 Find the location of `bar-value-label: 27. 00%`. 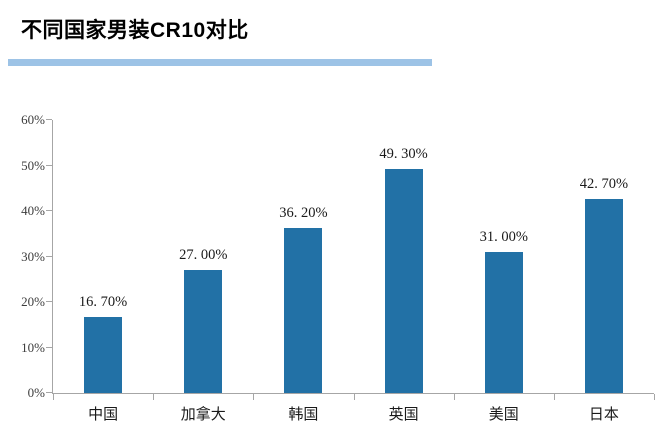

bar-value-label: 27. 00% is located at coordinates (203, 255).